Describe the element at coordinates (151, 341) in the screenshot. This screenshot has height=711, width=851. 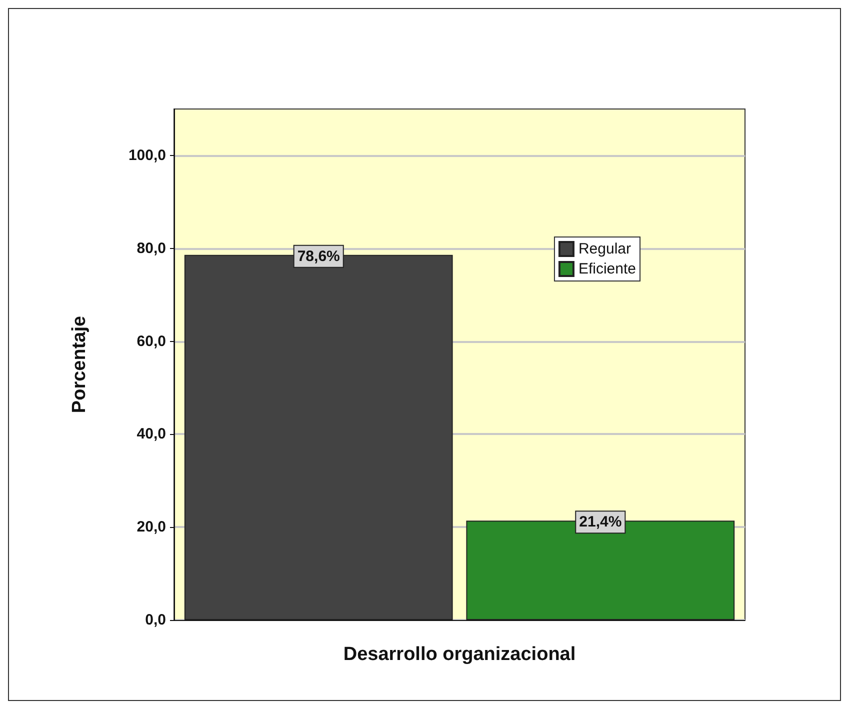
I see `y-tick-label: 60,0` at that location.